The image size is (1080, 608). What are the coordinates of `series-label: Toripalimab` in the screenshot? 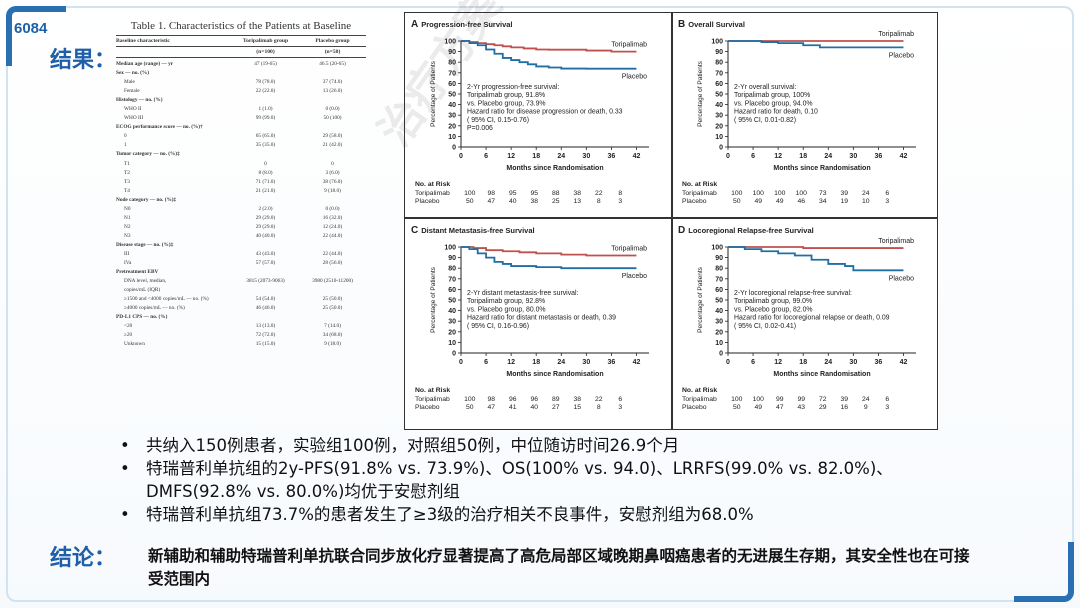 It's located at (896, 241).